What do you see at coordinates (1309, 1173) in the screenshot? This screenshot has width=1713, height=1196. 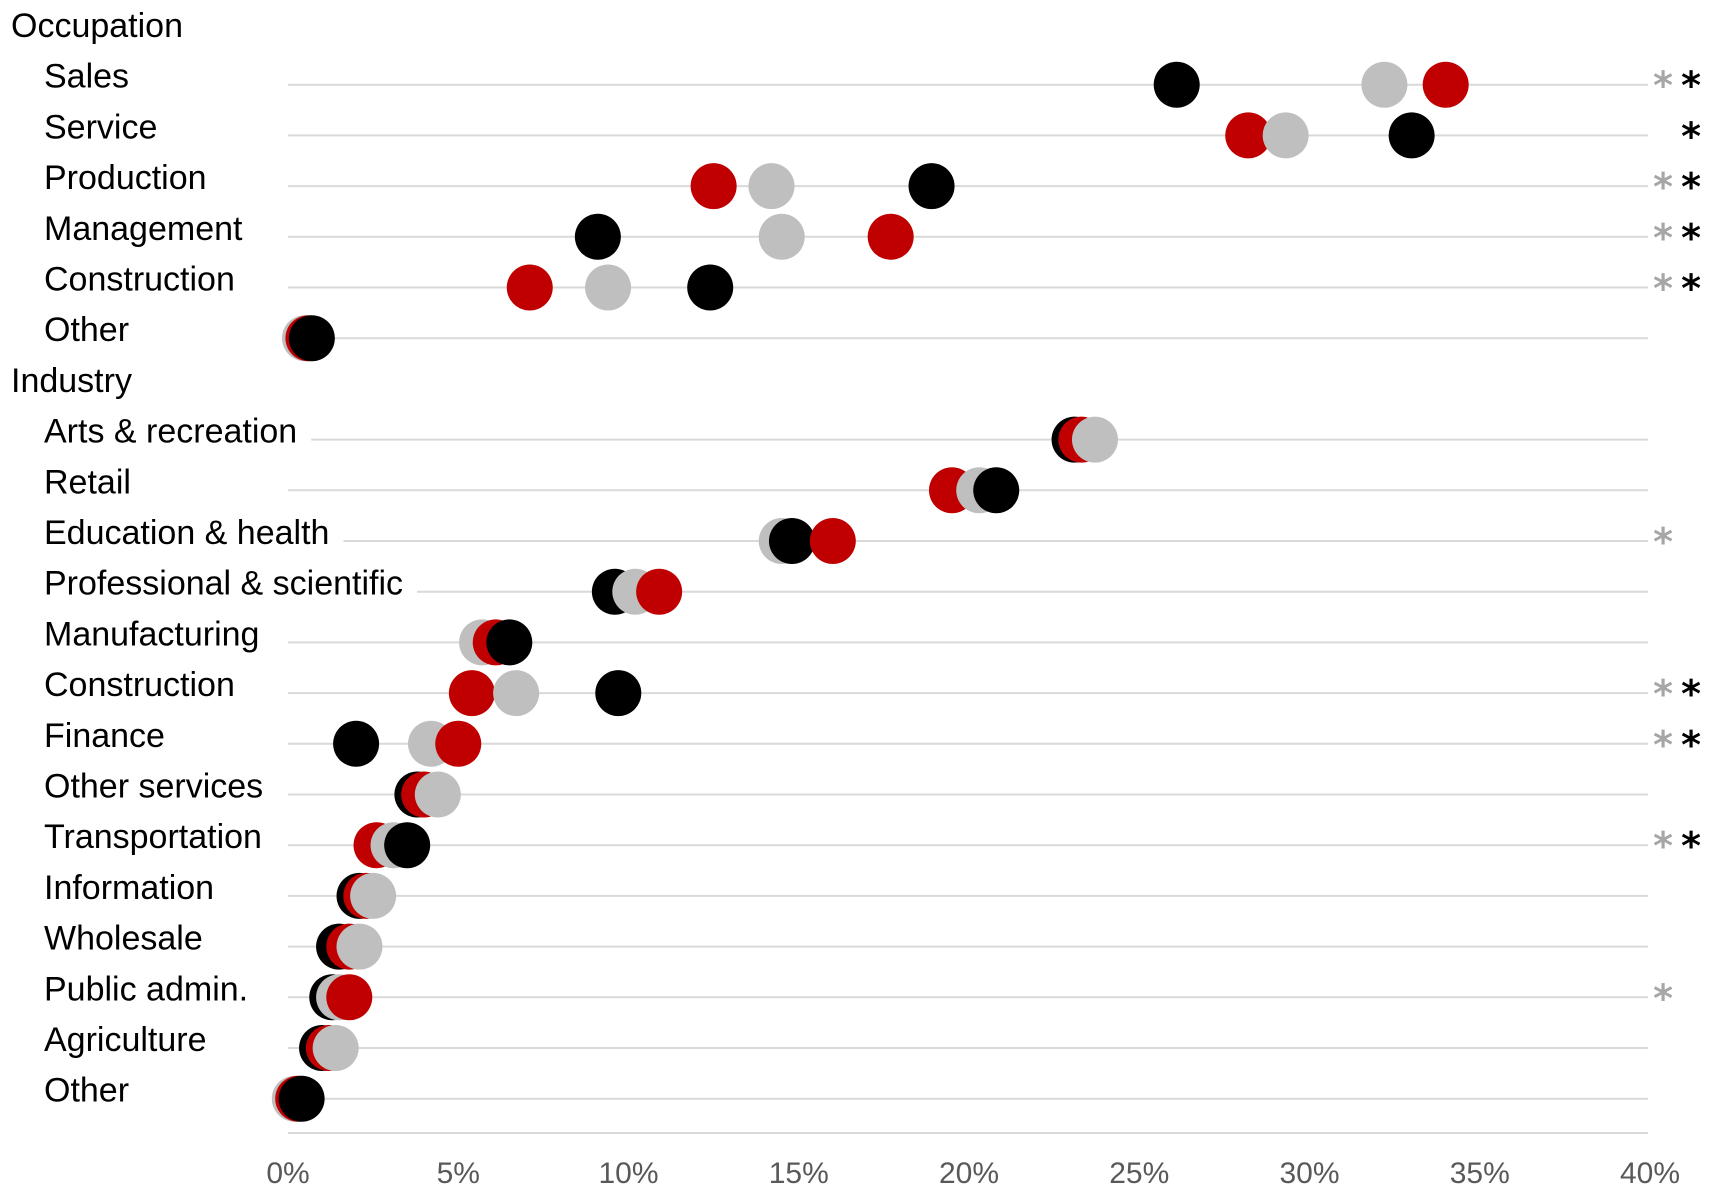 I see `x-tick-label: 30%` at bounding box center [1309, 1173].